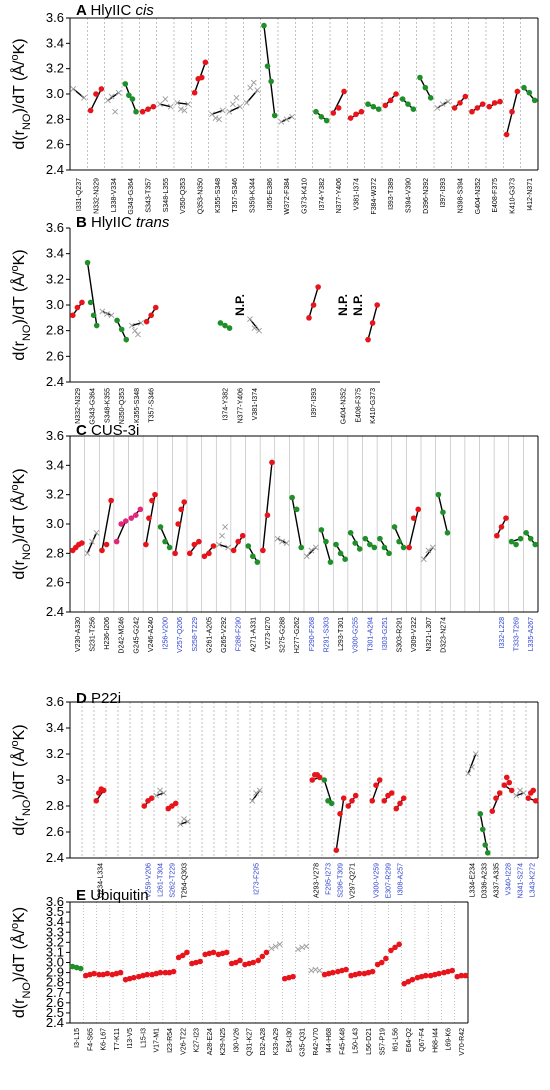 This screenshot has width=550, height=1090. What do you see at coordinates (255, 404) in the screenshot?
I see `x-tick-label: V381-I374` at bounding box center [255, 404].